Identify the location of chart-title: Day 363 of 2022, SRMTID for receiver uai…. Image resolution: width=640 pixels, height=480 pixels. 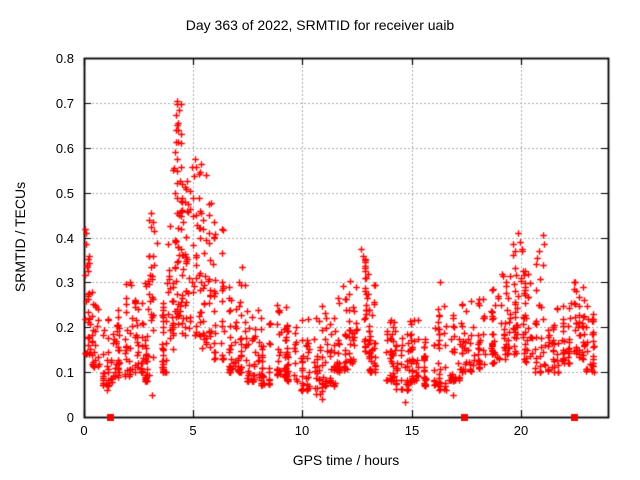
(320, 25).